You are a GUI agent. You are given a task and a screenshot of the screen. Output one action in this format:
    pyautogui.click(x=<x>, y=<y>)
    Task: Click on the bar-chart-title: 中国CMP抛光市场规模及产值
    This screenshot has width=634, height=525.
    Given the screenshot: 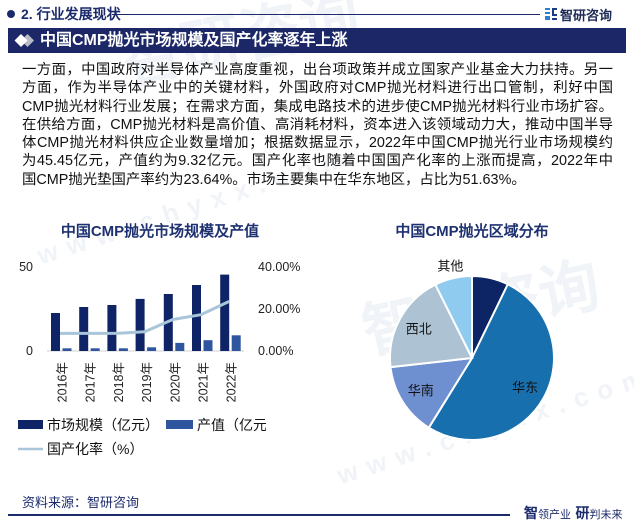 What is the action you would take?
    pyautogui.click(x=160, y=231)
    